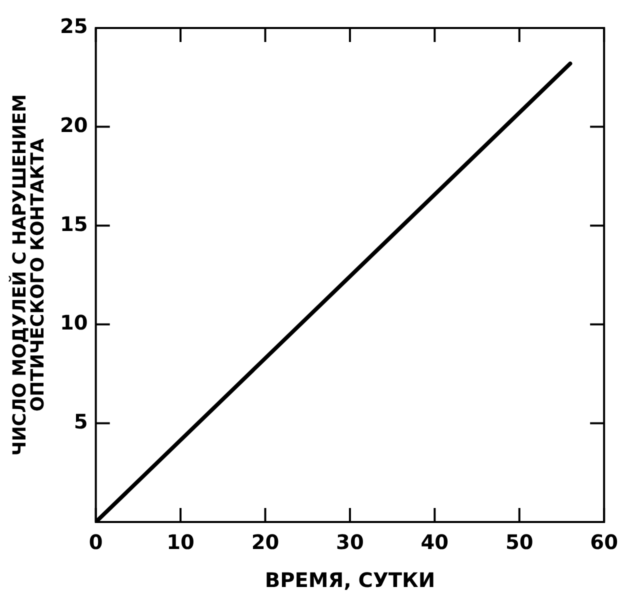 The height and width of the screenshot is (611, 638). I want to click on y-tick-label: 25, so click(74, 26).